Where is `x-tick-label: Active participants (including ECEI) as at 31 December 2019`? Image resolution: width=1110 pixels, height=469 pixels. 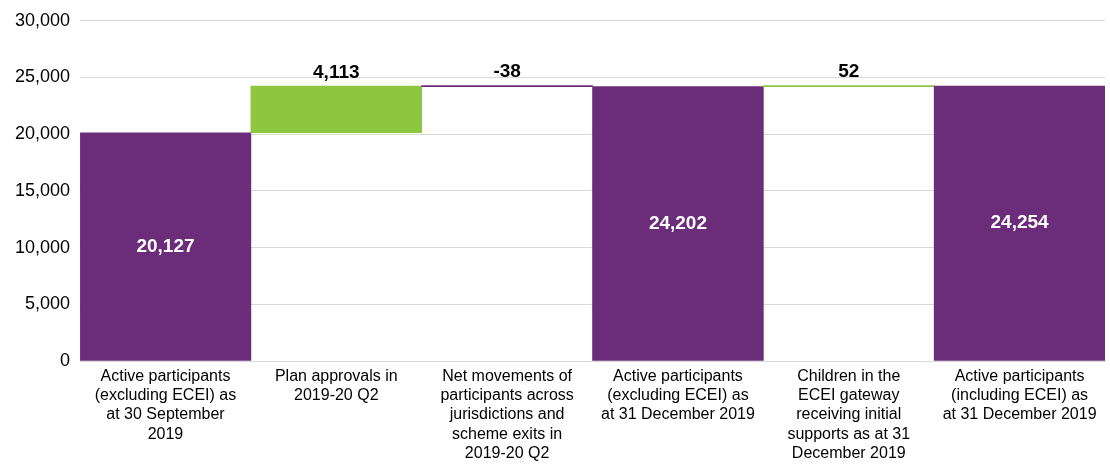 x-tick-label: Active participants (including ECEI) as at 31 December 2019 is located at coordinates (1019, 395).